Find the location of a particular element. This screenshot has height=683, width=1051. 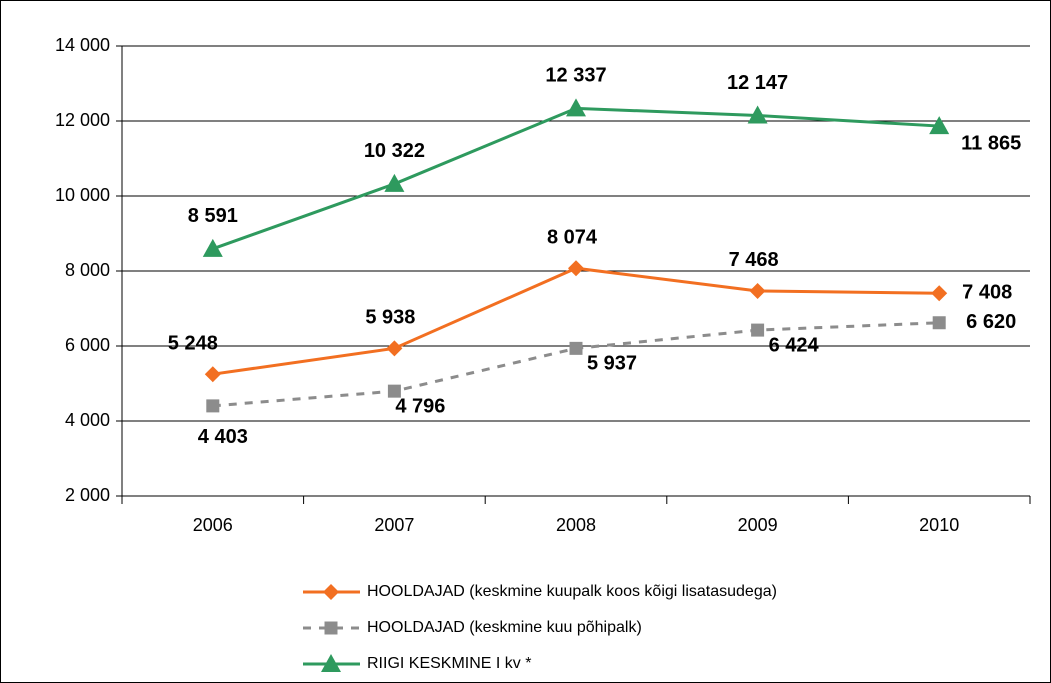

data-label: 6 620 is located at coordinates (991, 322).